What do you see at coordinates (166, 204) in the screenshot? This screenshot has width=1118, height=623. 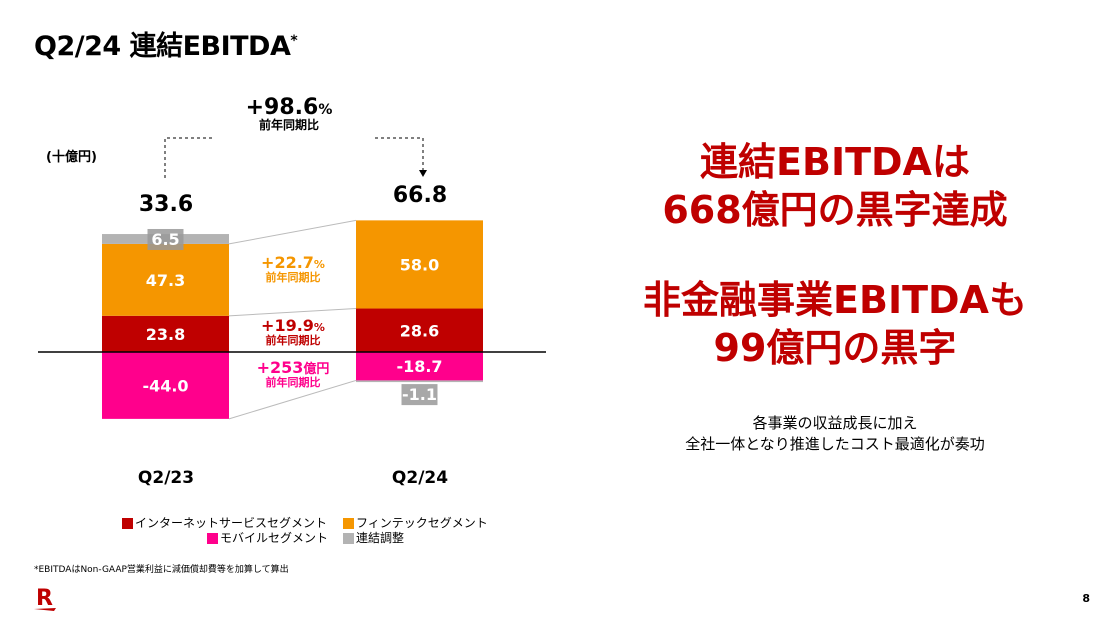 I see `total-label-q2-23: 33.6` at bounding box center [166, 204].